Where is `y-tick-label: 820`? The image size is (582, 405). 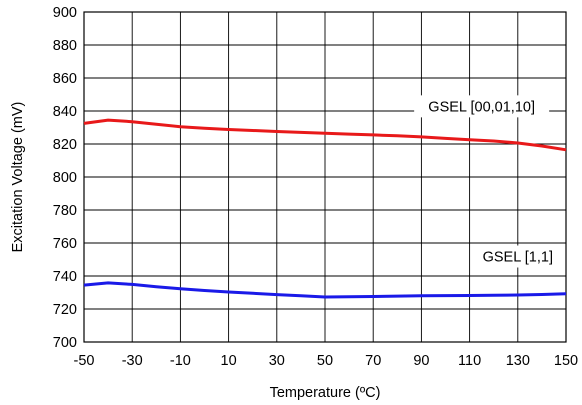 y-tick-label: 820 is located at coordinates (65, 145).